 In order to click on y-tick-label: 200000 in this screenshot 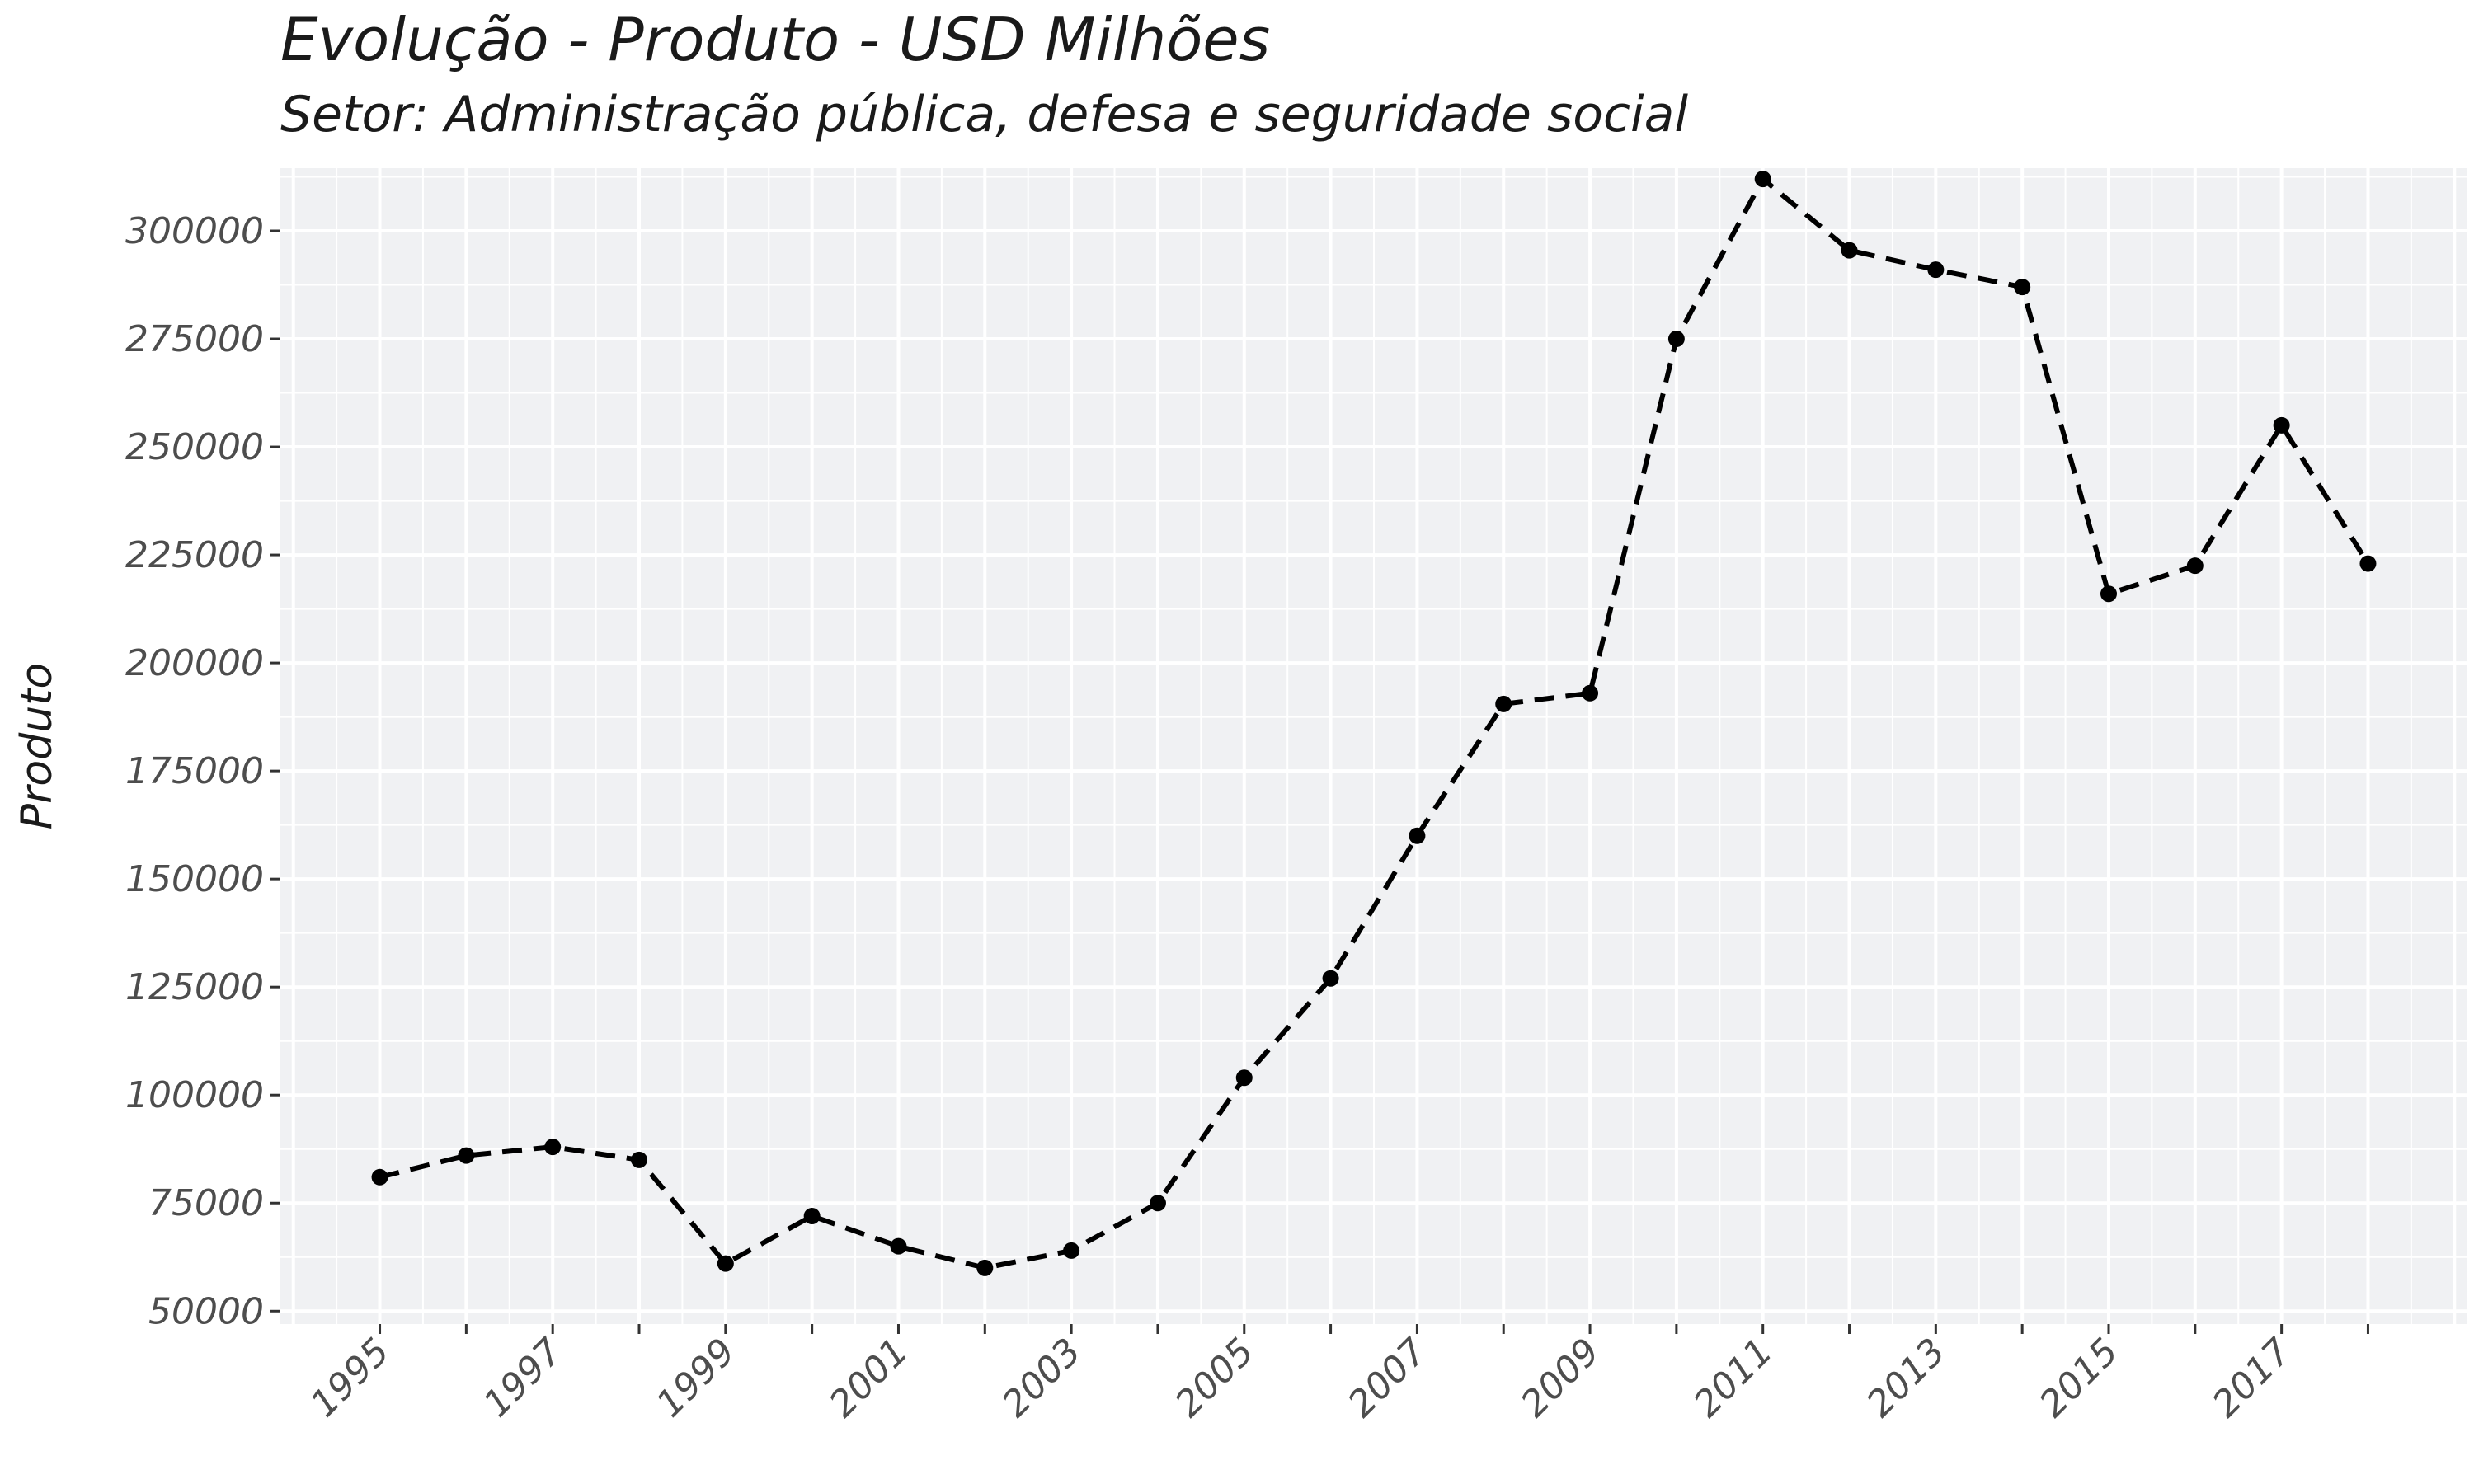, I will do `click(194, 663)`.